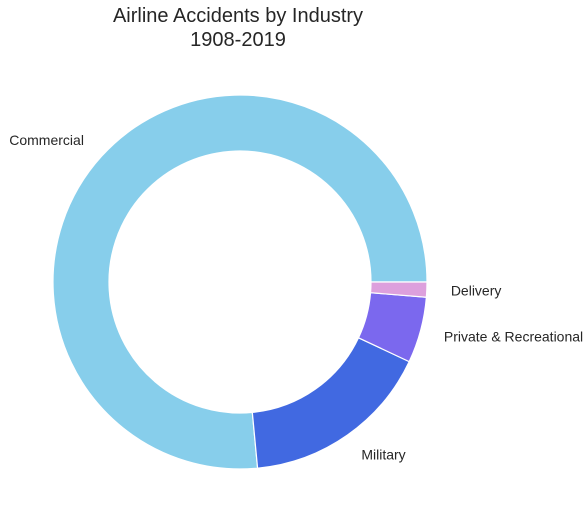  What do you see at coordinates (398, 289) in the screenshot?
I see `slice-delivery` at bounding box center [398, 289].